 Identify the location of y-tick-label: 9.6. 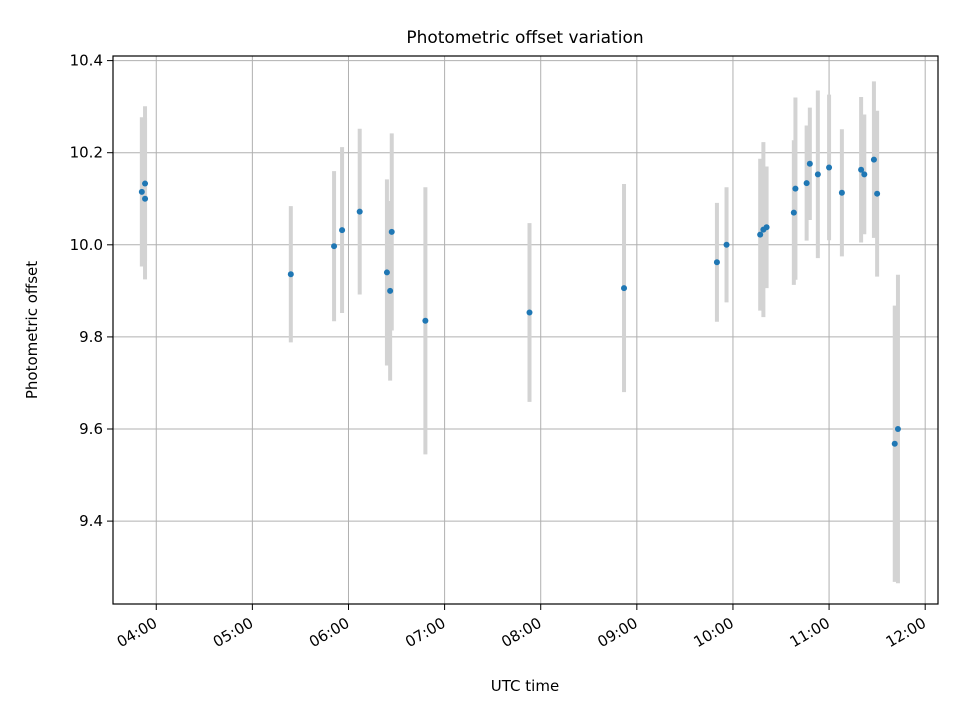
(91, 429).